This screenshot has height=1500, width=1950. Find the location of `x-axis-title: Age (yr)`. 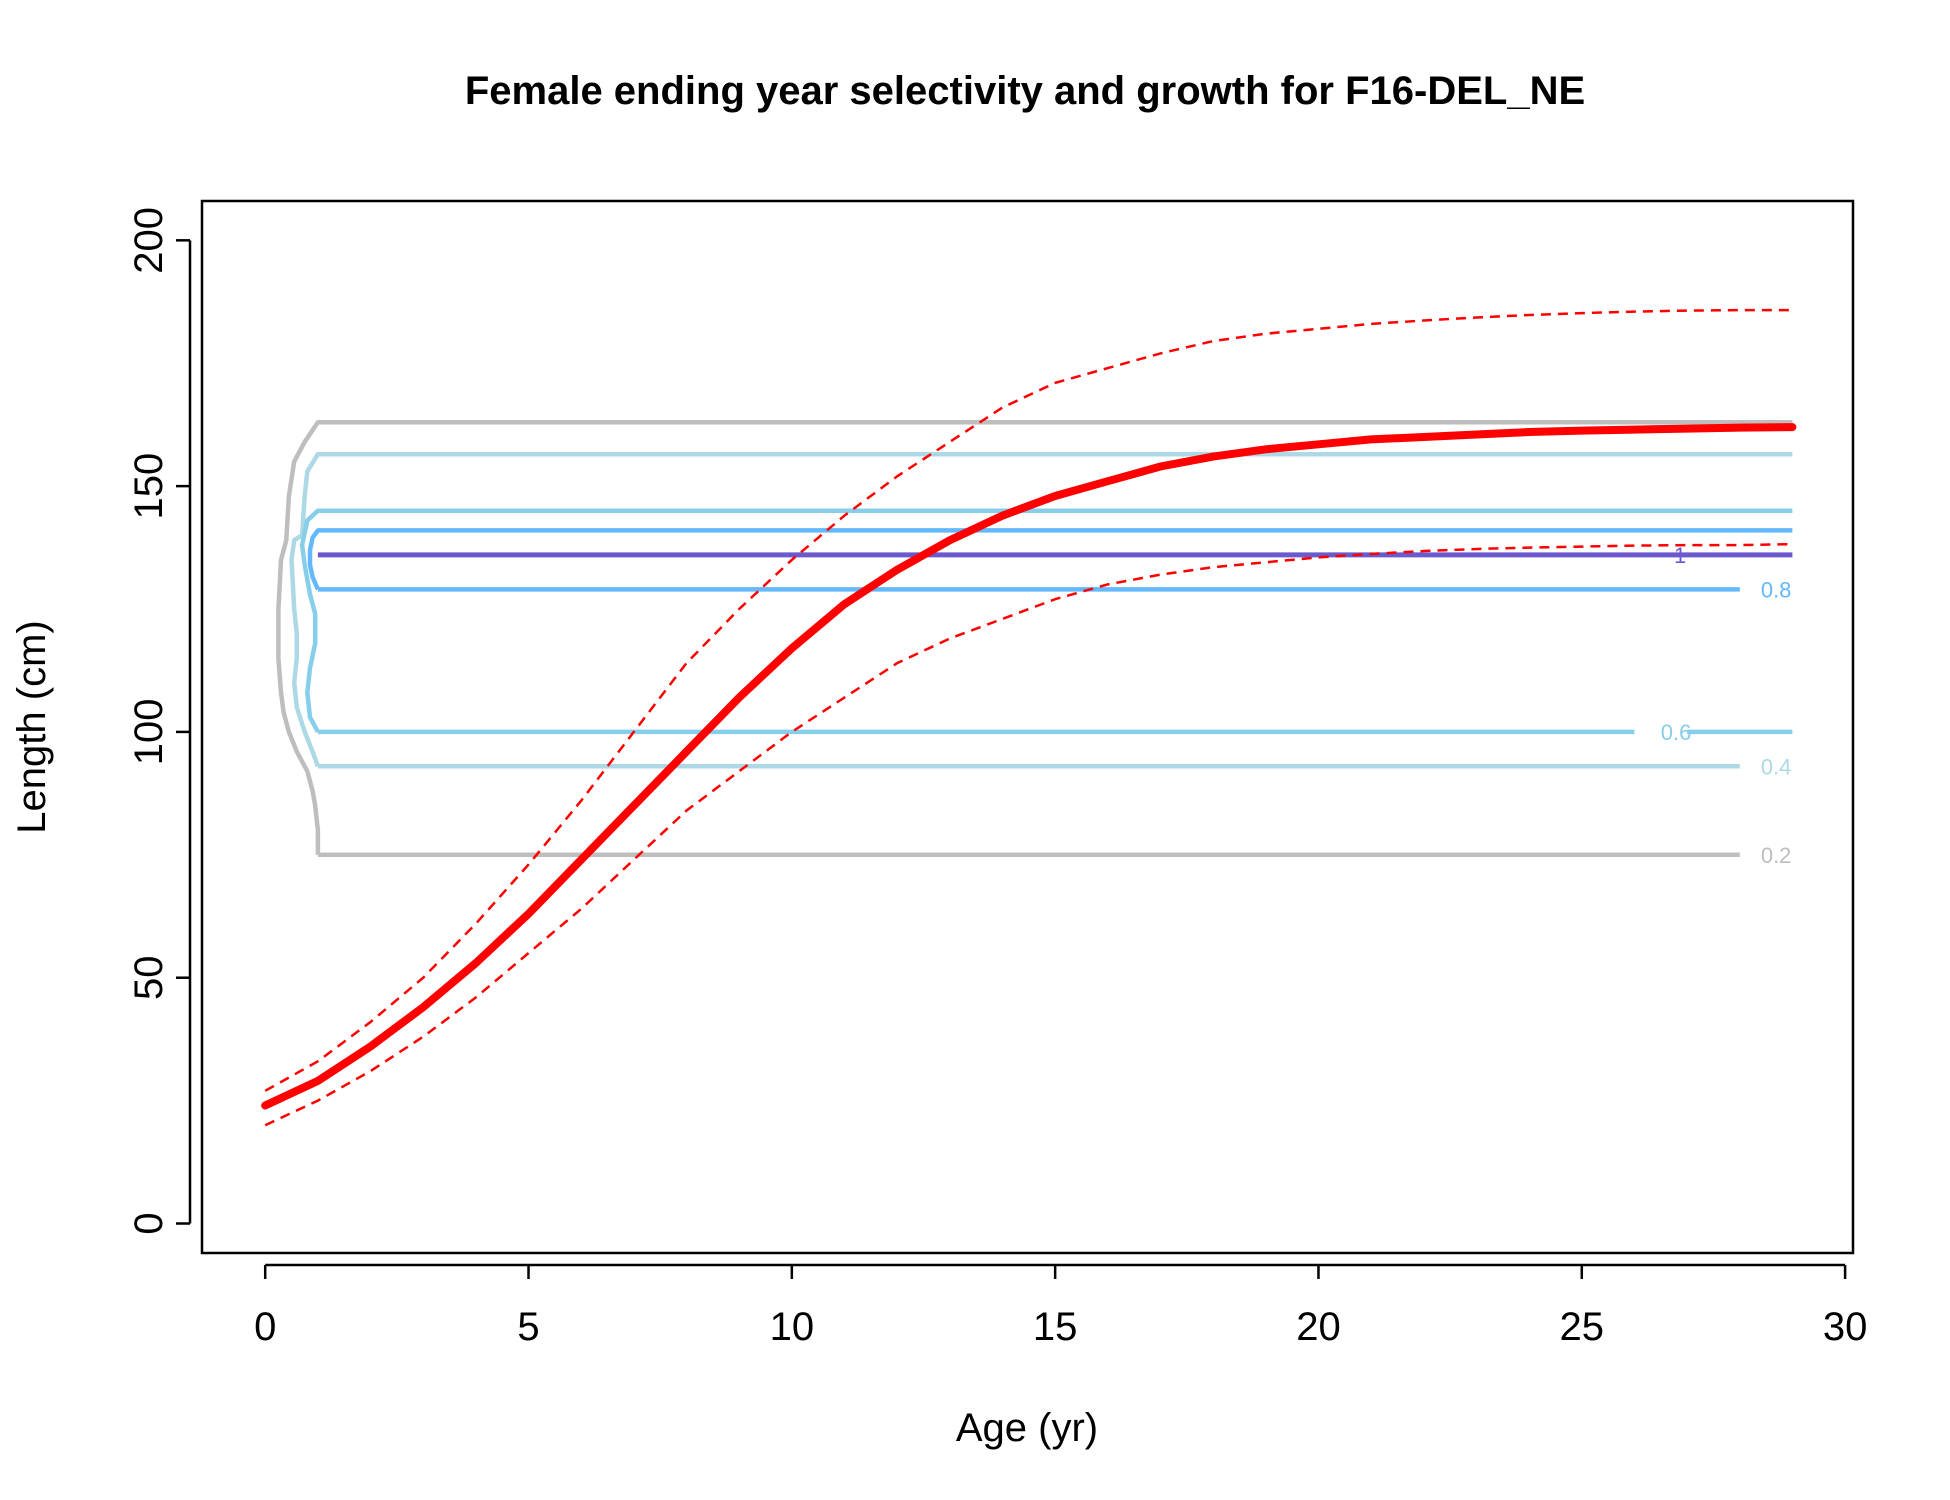

x-axis-title: Age (yr) is located at coordinates (1027, 1428).